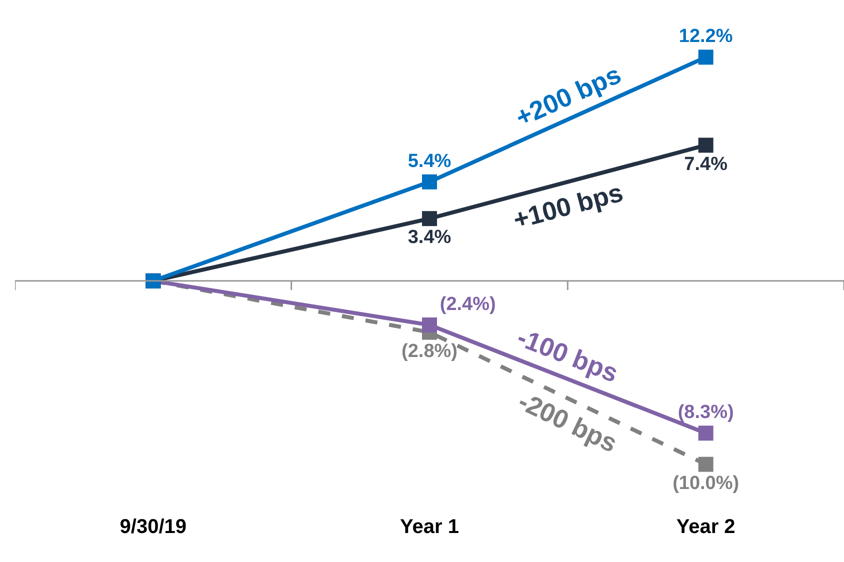  I want to click on data-label: 3.4%, so click(430, 237).